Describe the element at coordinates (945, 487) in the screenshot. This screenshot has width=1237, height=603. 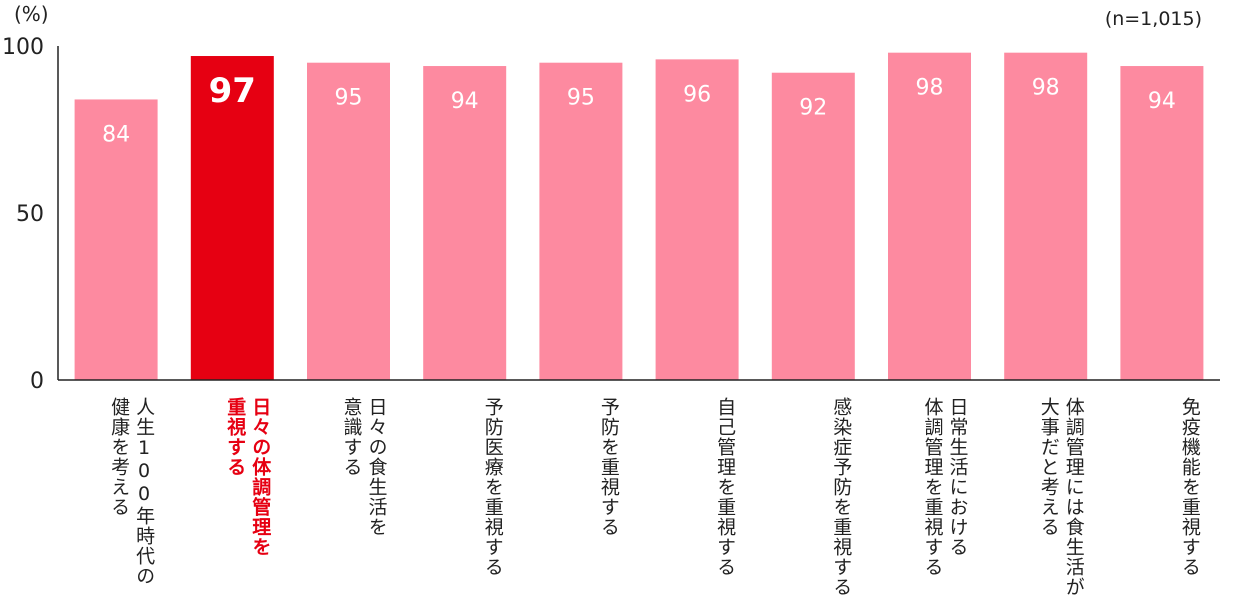
I see `x-category-label: 日常生活における 体調管理を重視する` at that location.